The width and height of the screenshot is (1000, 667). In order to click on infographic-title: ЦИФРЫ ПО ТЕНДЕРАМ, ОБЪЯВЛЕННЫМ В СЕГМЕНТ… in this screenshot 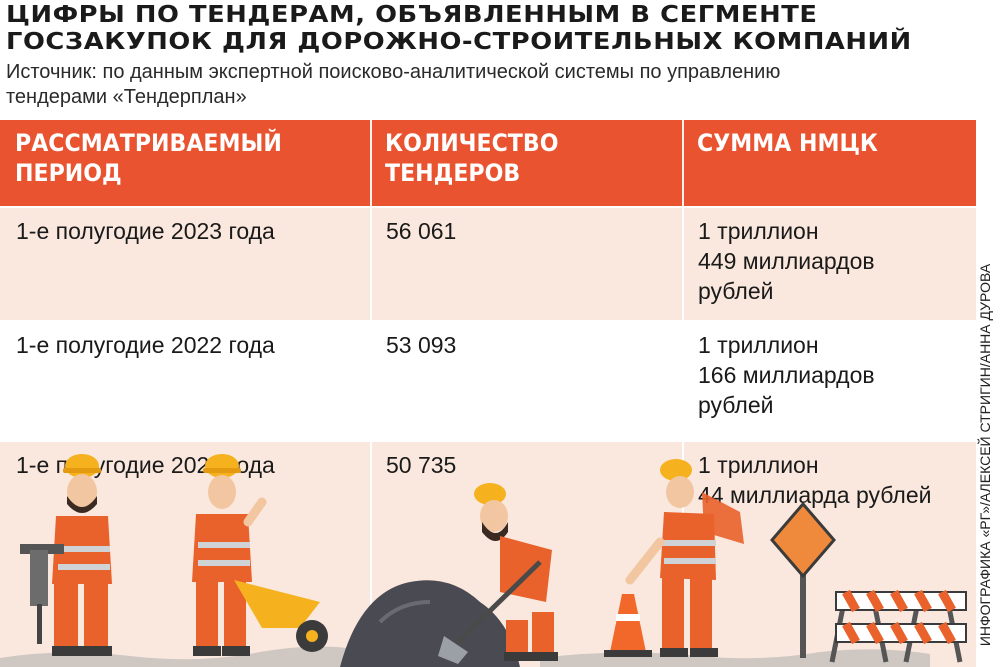, I will do `click(459, 28)`.